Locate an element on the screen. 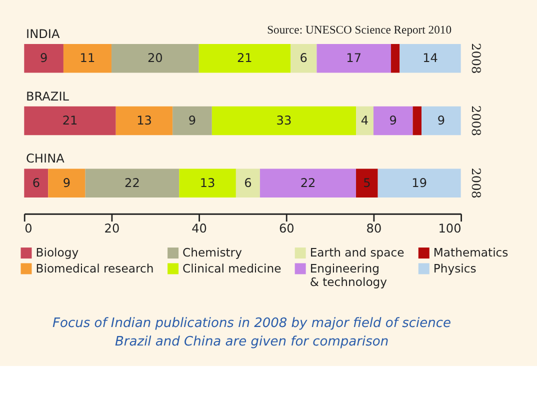  data-label: 5 is located at coordinates (367, 183).